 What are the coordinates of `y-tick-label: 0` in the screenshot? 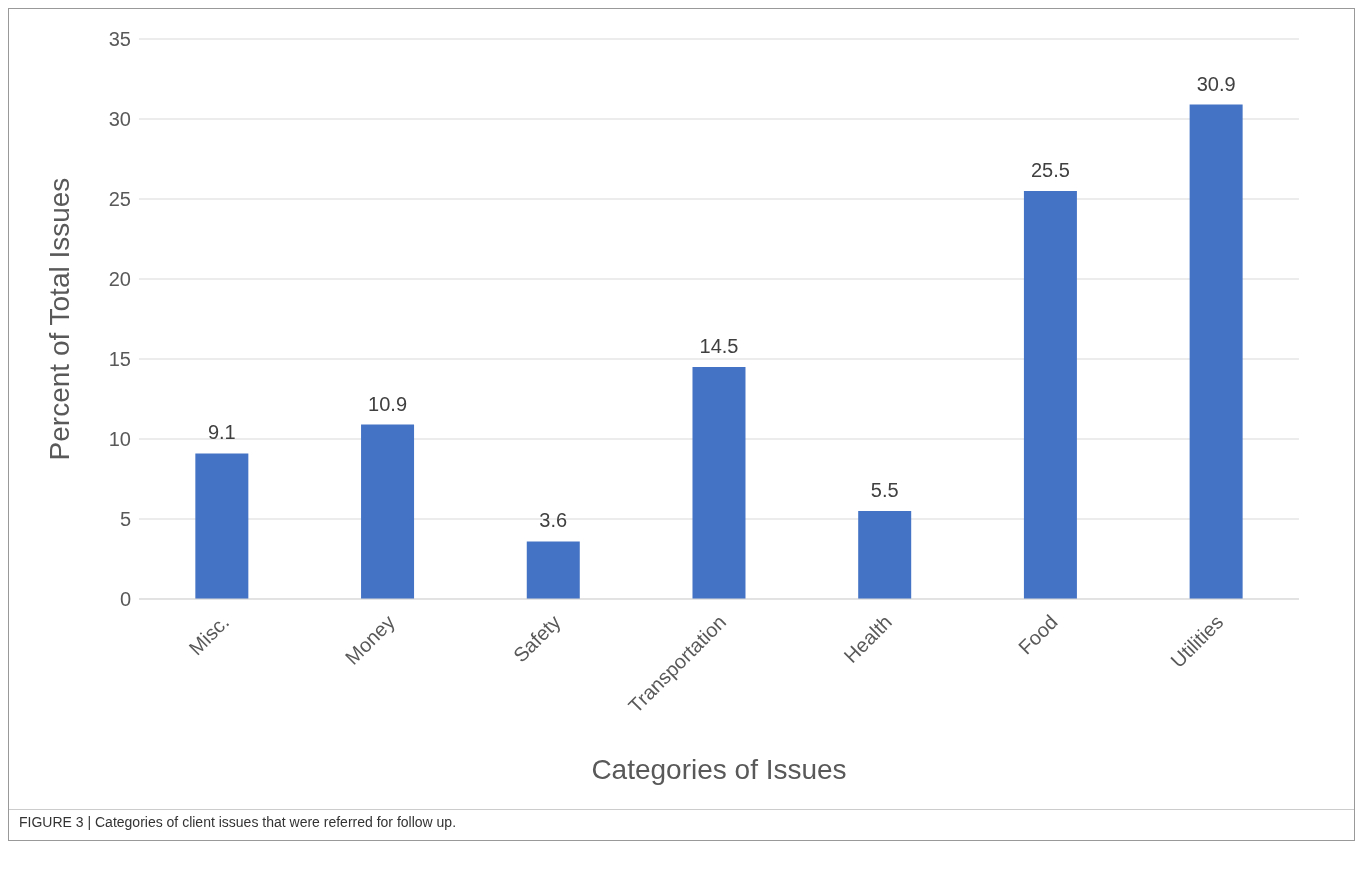 It's located at (125, 599).